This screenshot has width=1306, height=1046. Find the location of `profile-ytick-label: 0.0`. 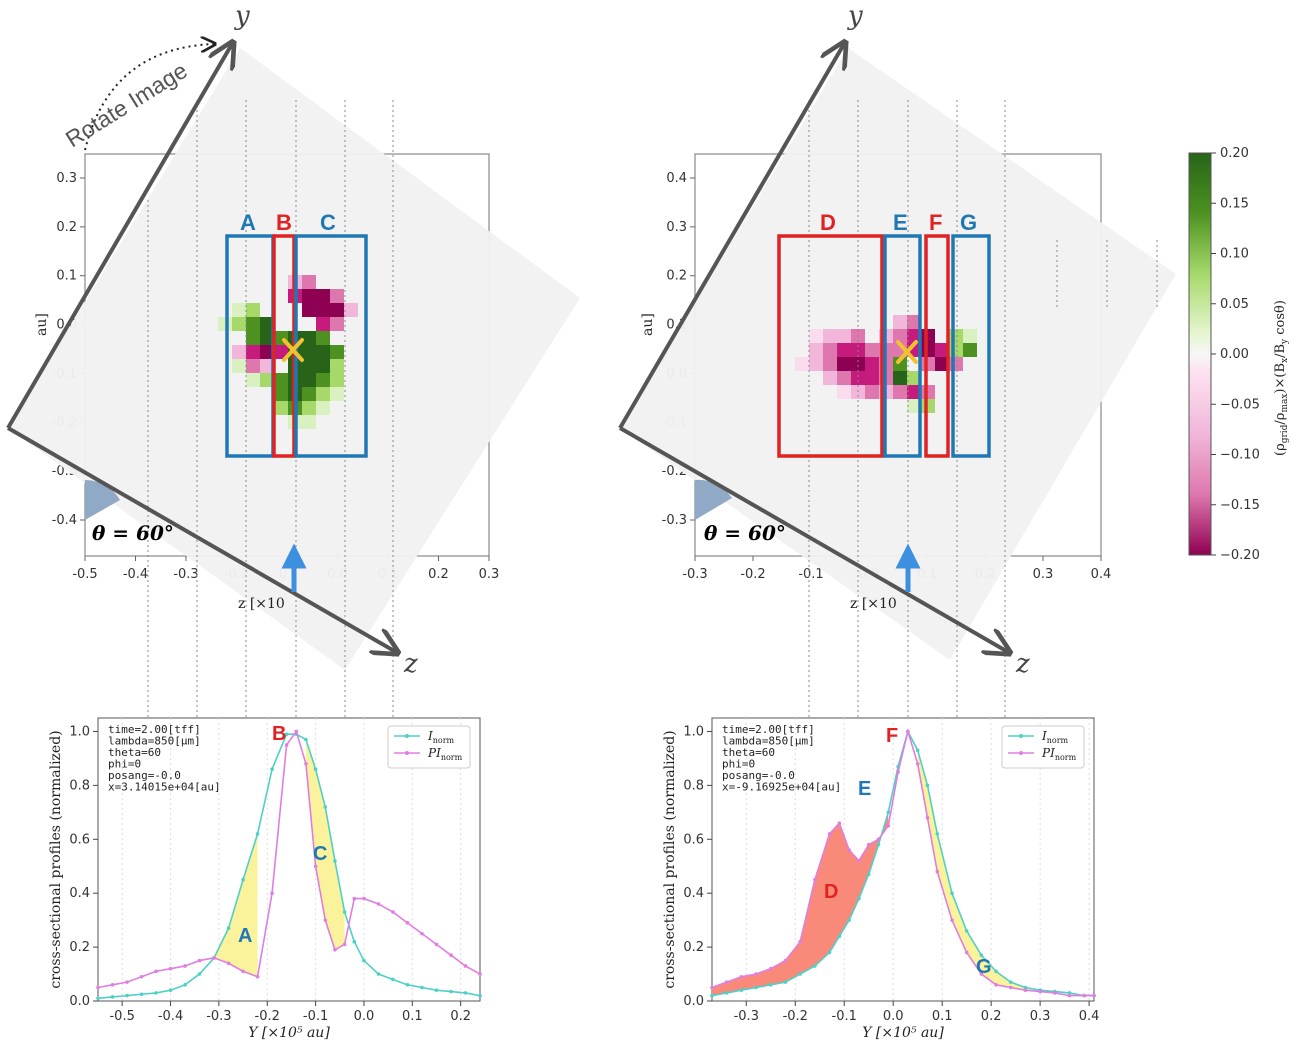

profile-ytick-label: 0.0 is located at coordinates (79, 1001).